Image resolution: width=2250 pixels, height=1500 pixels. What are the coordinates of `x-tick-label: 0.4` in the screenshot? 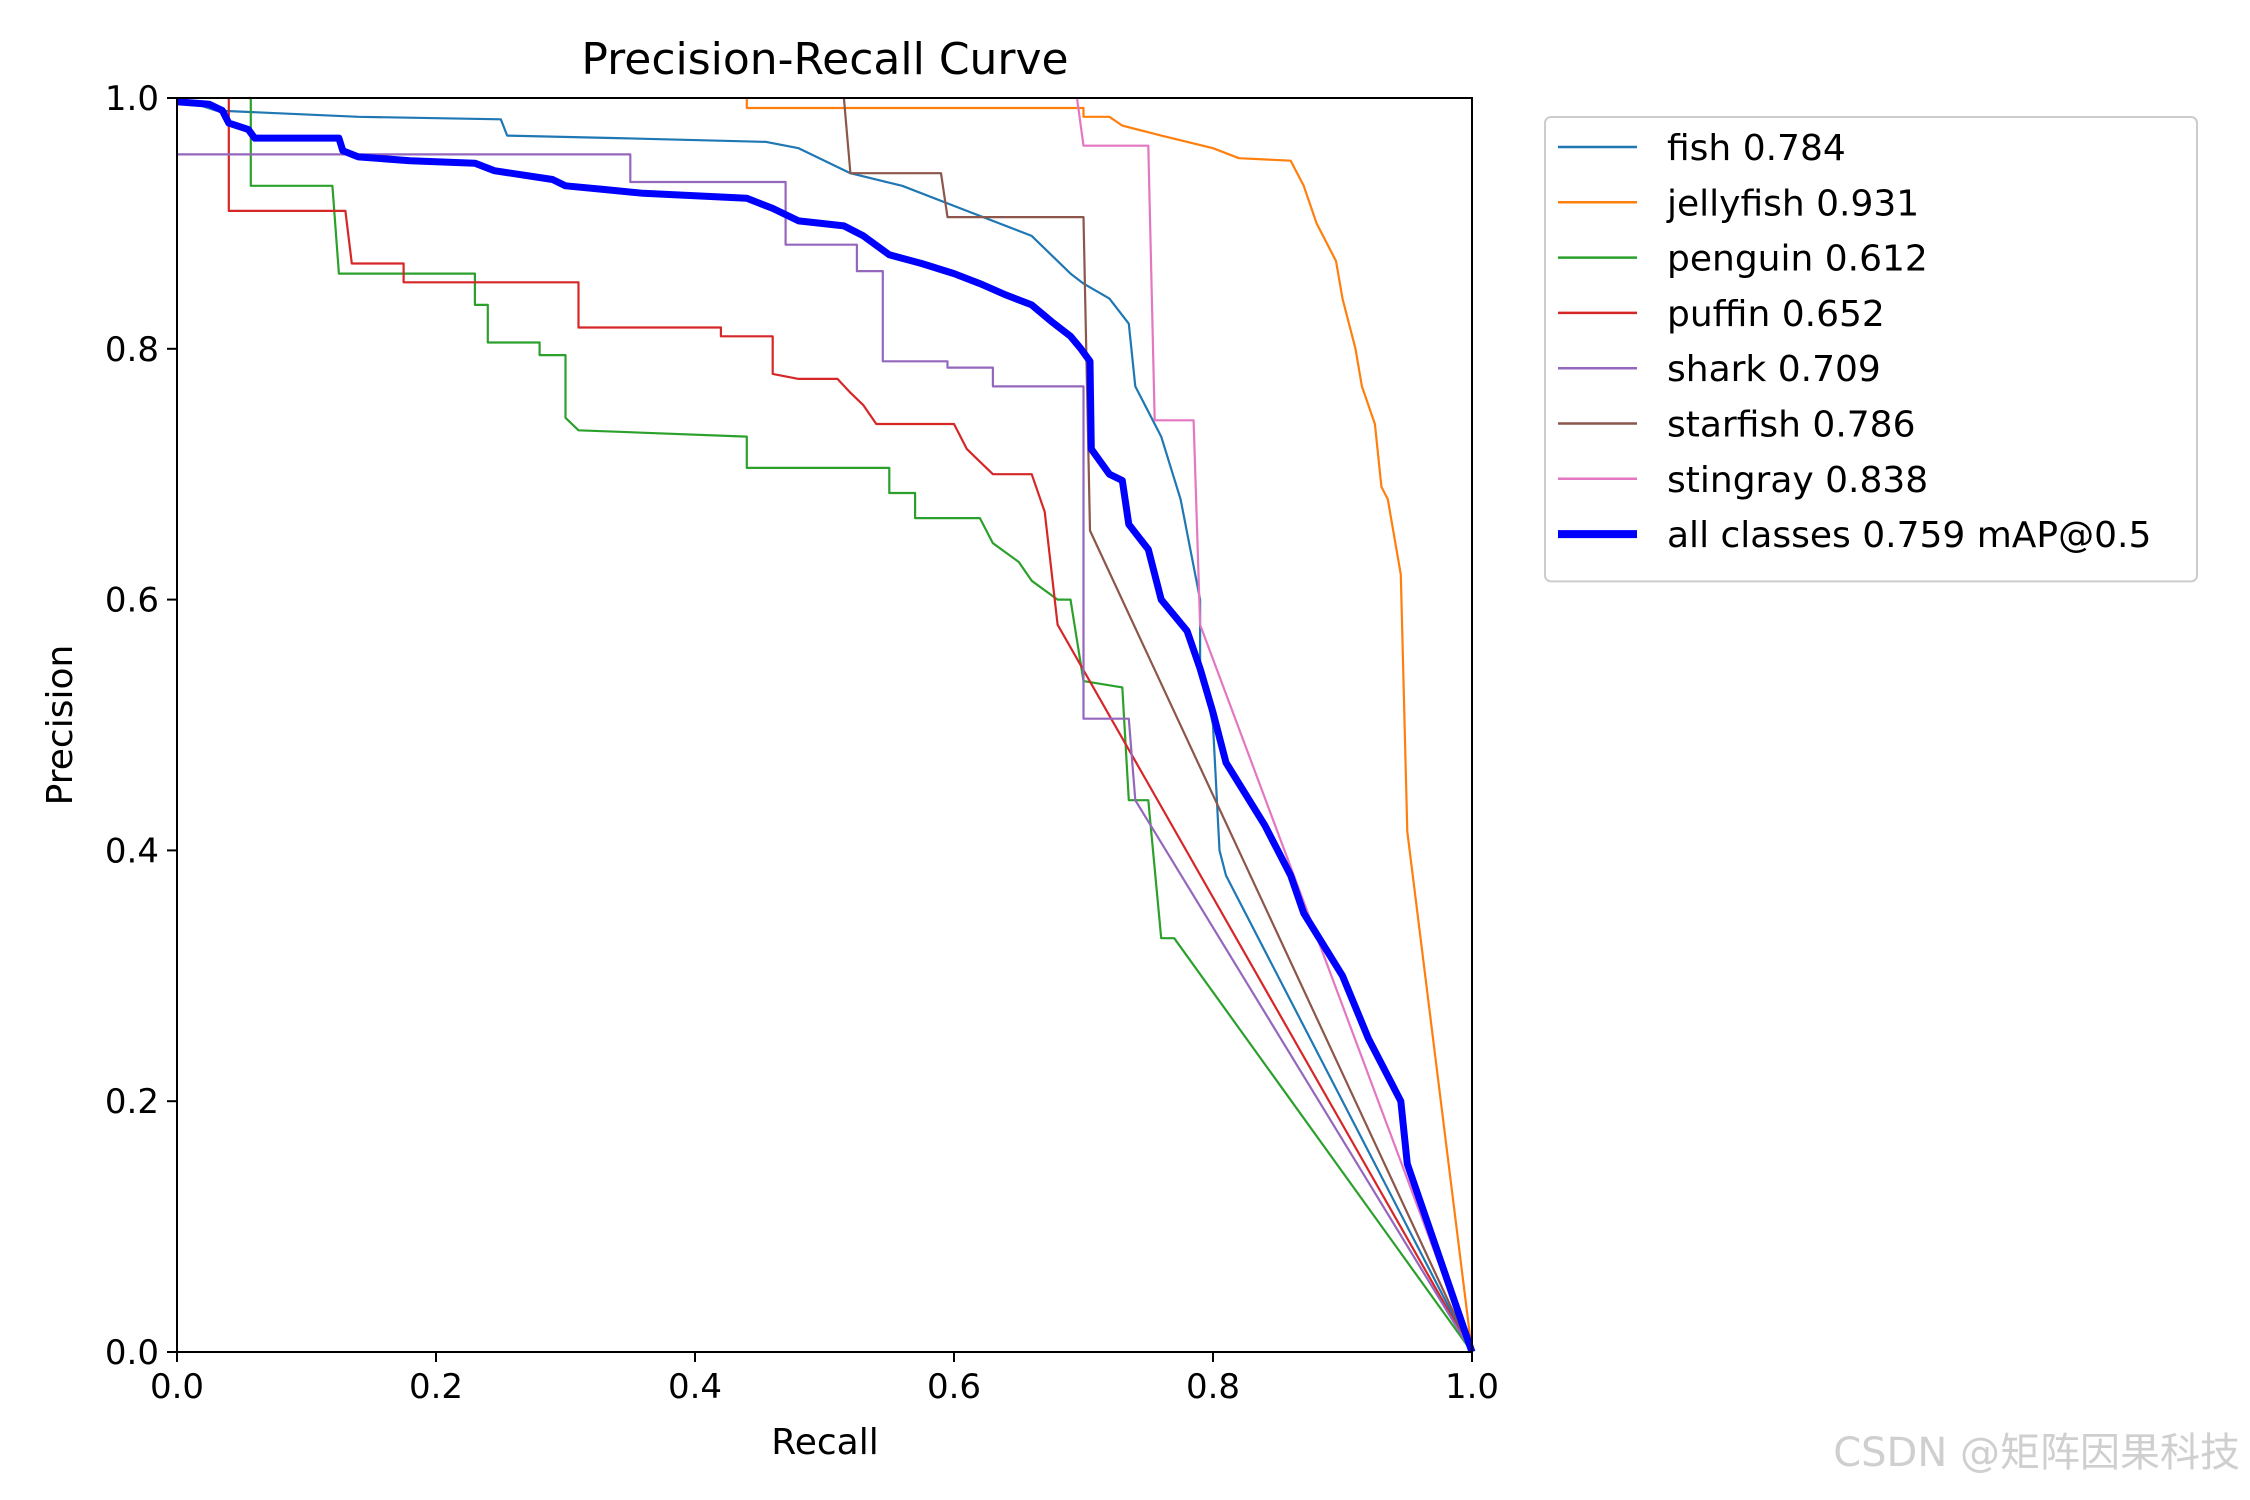 It's located at (695, 1387).